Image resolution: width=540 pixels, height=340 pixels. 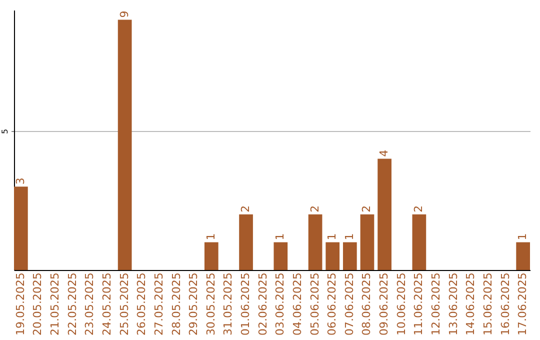 I want to click on data-label: 4, so click(x=384, y=153).